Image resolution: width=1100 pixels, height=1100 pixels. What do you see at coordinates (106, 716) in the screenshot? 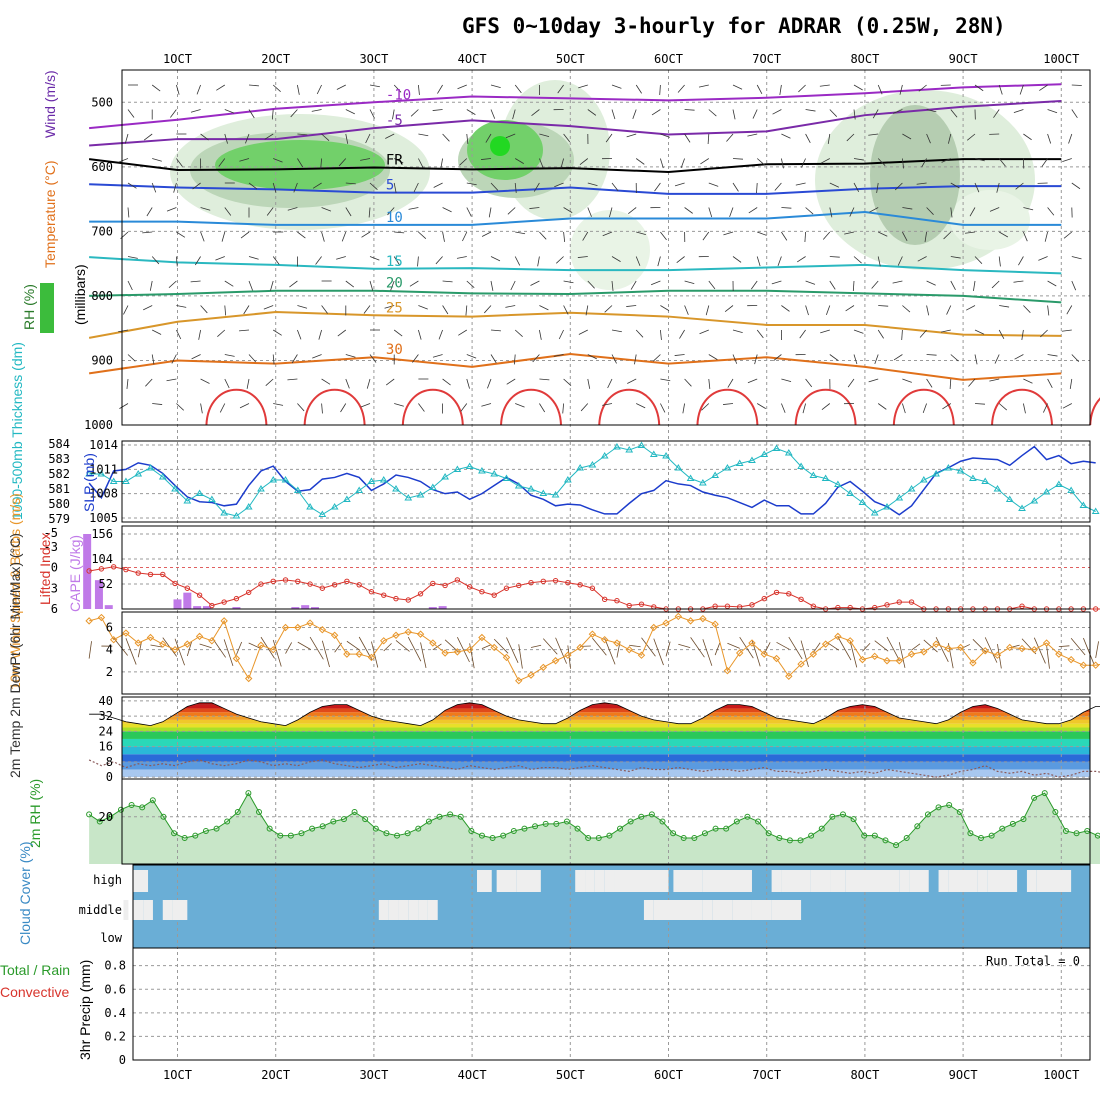
I see `temp-tick-label: 32` at bounding box center [106, 716].